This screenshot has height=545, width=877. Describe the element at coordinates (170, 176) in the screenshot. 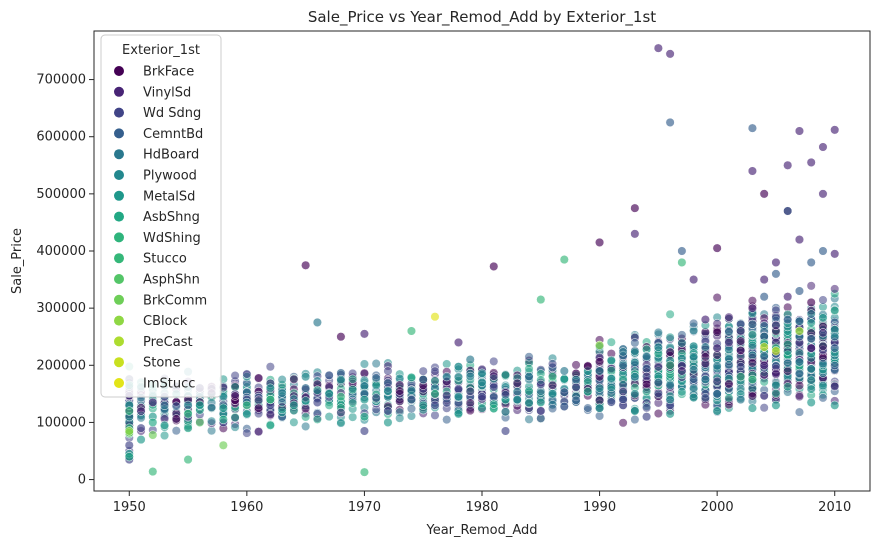

I see `legend-label: Plywood` at that location.